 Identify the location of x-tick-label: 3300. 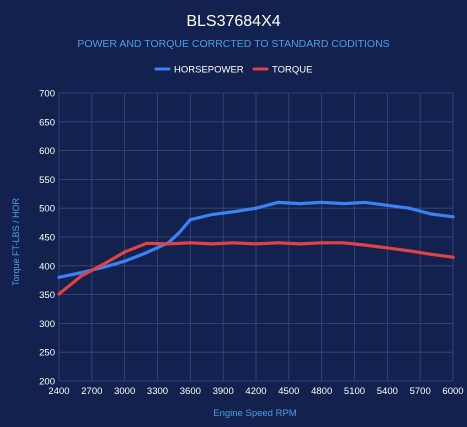
(157, 391).